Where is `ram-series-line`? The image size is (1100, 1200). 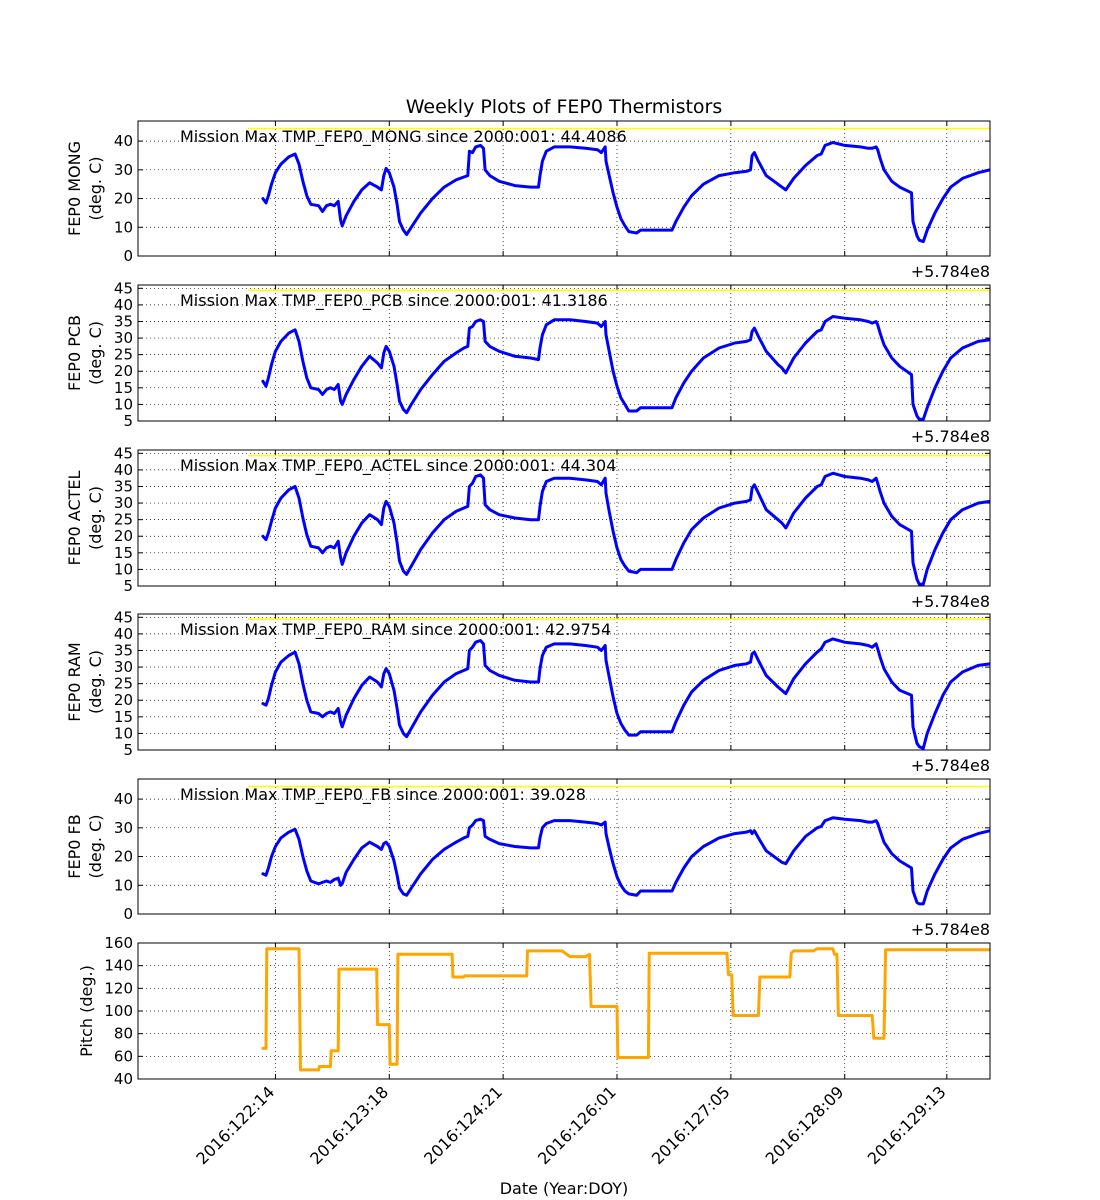 ram-series-line is located at coordinates (625, 693).